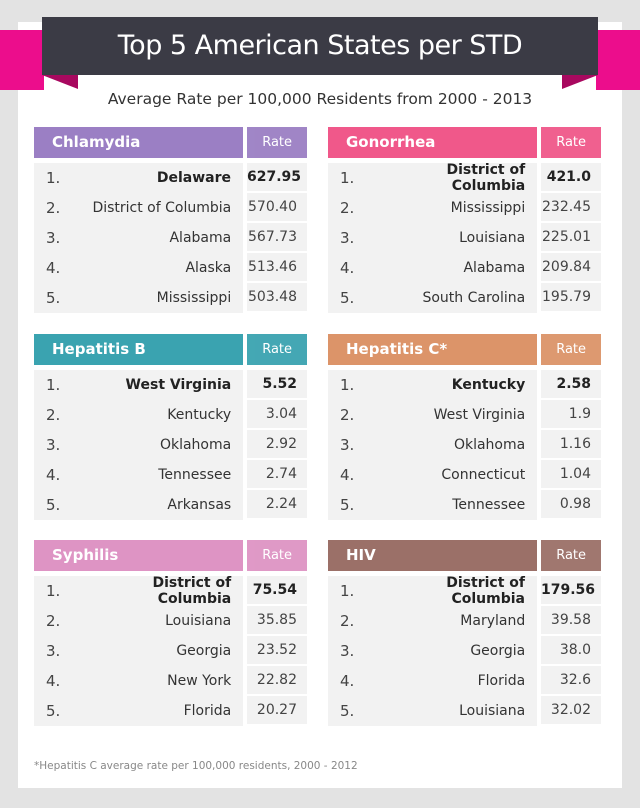 The image size is (640, 808). I want to click on rate-value: 5.52, so click(277, 385).